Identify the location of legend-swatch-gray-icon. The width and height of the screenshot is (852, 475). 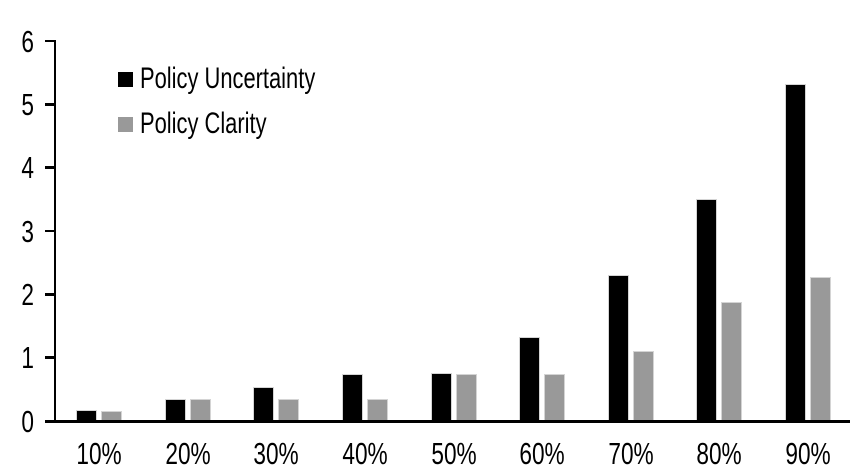
(125, 124).